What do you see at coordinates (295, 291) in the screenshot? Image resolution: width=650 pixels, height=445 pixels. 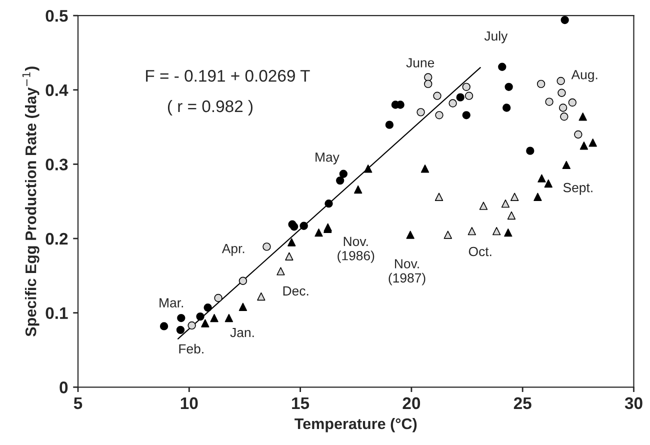 I see `annotation: Dec.` at bounding box center [295, 291].